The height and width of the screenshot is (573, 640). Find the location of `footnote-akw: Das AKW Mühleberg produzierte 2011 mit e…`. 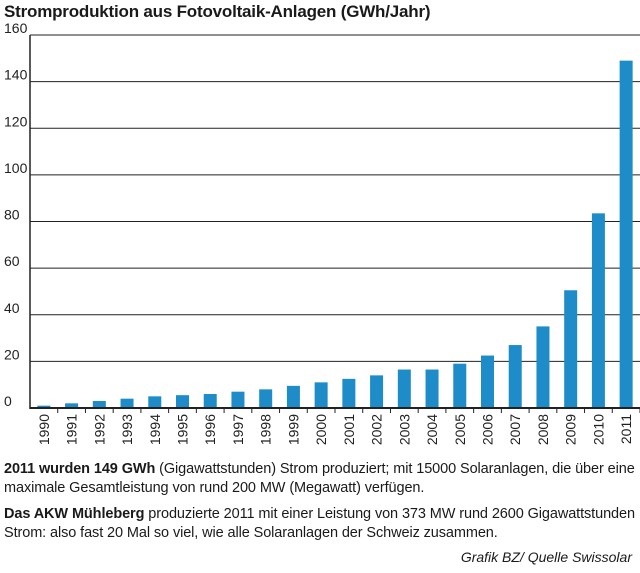

footnote-akw: Das AKW Mühleberg produzierte 2011 mit e… is located at coordinates (321, 524).